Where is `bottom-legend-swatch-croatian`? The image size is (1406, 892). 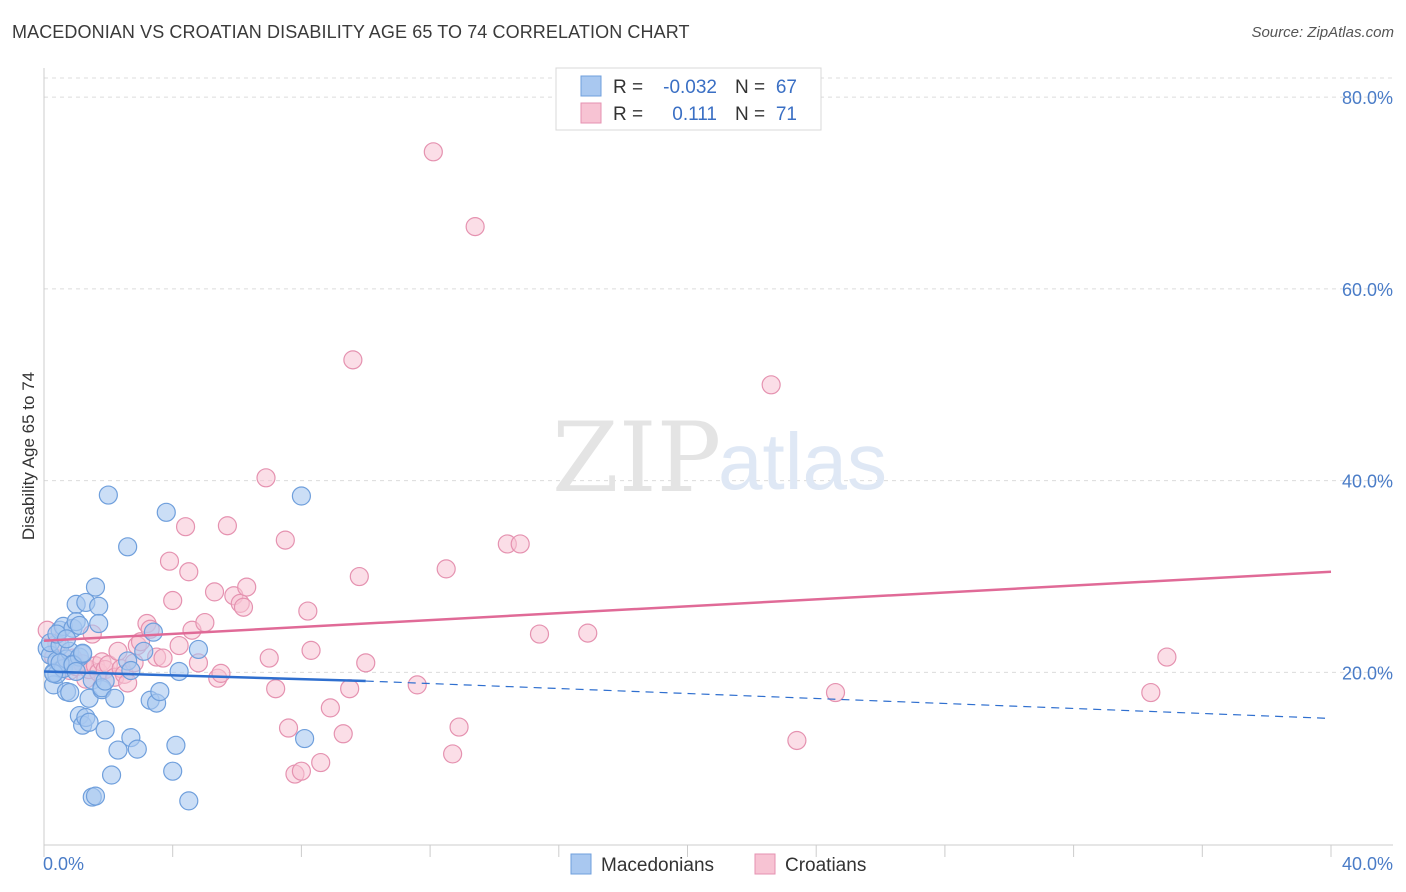 bottom-legend-swatch-croatian is located at coordinates (765, 864).